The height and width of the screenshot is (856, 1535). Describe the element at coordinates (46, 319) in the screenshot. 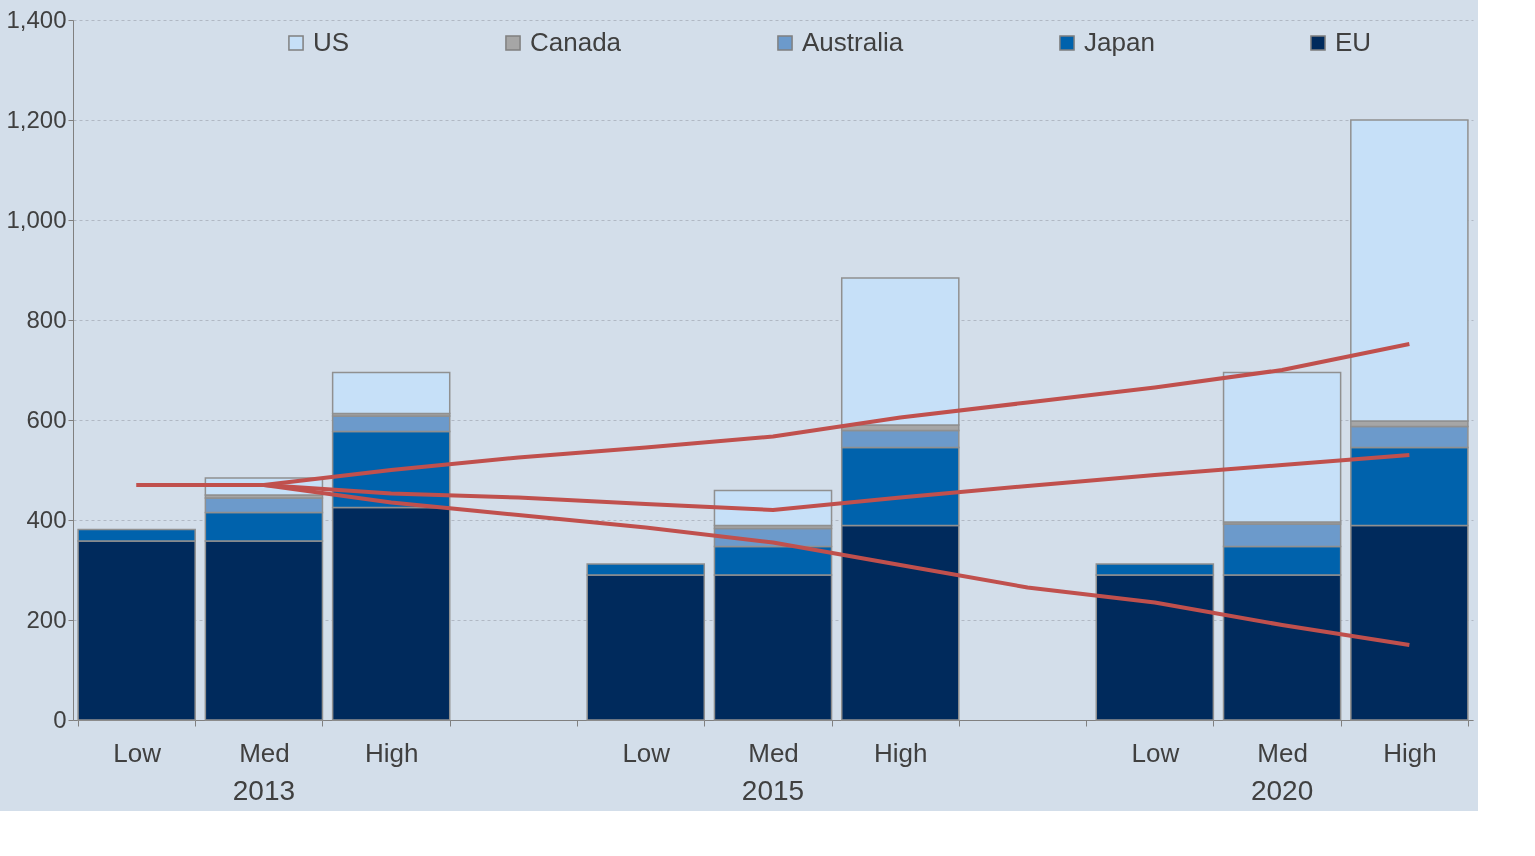

I see `y-tick-label: 800` at that location.